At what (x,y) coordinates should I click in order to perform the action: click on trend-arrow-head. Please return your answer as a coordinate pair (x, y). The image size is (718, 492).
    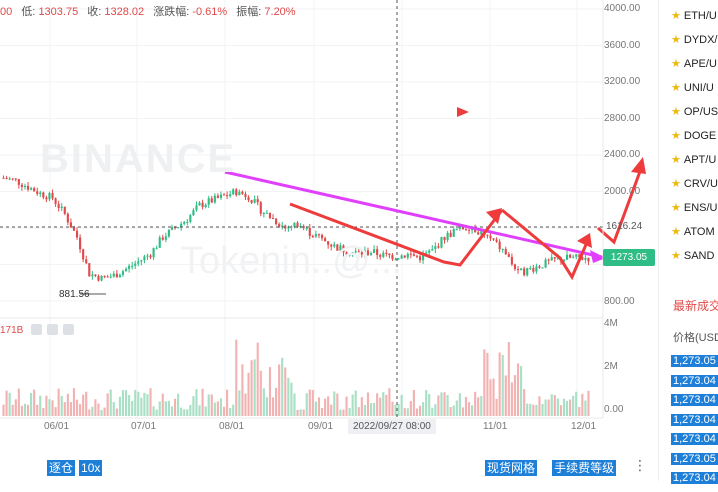
    Looking at the image, I should click on (598, 256).